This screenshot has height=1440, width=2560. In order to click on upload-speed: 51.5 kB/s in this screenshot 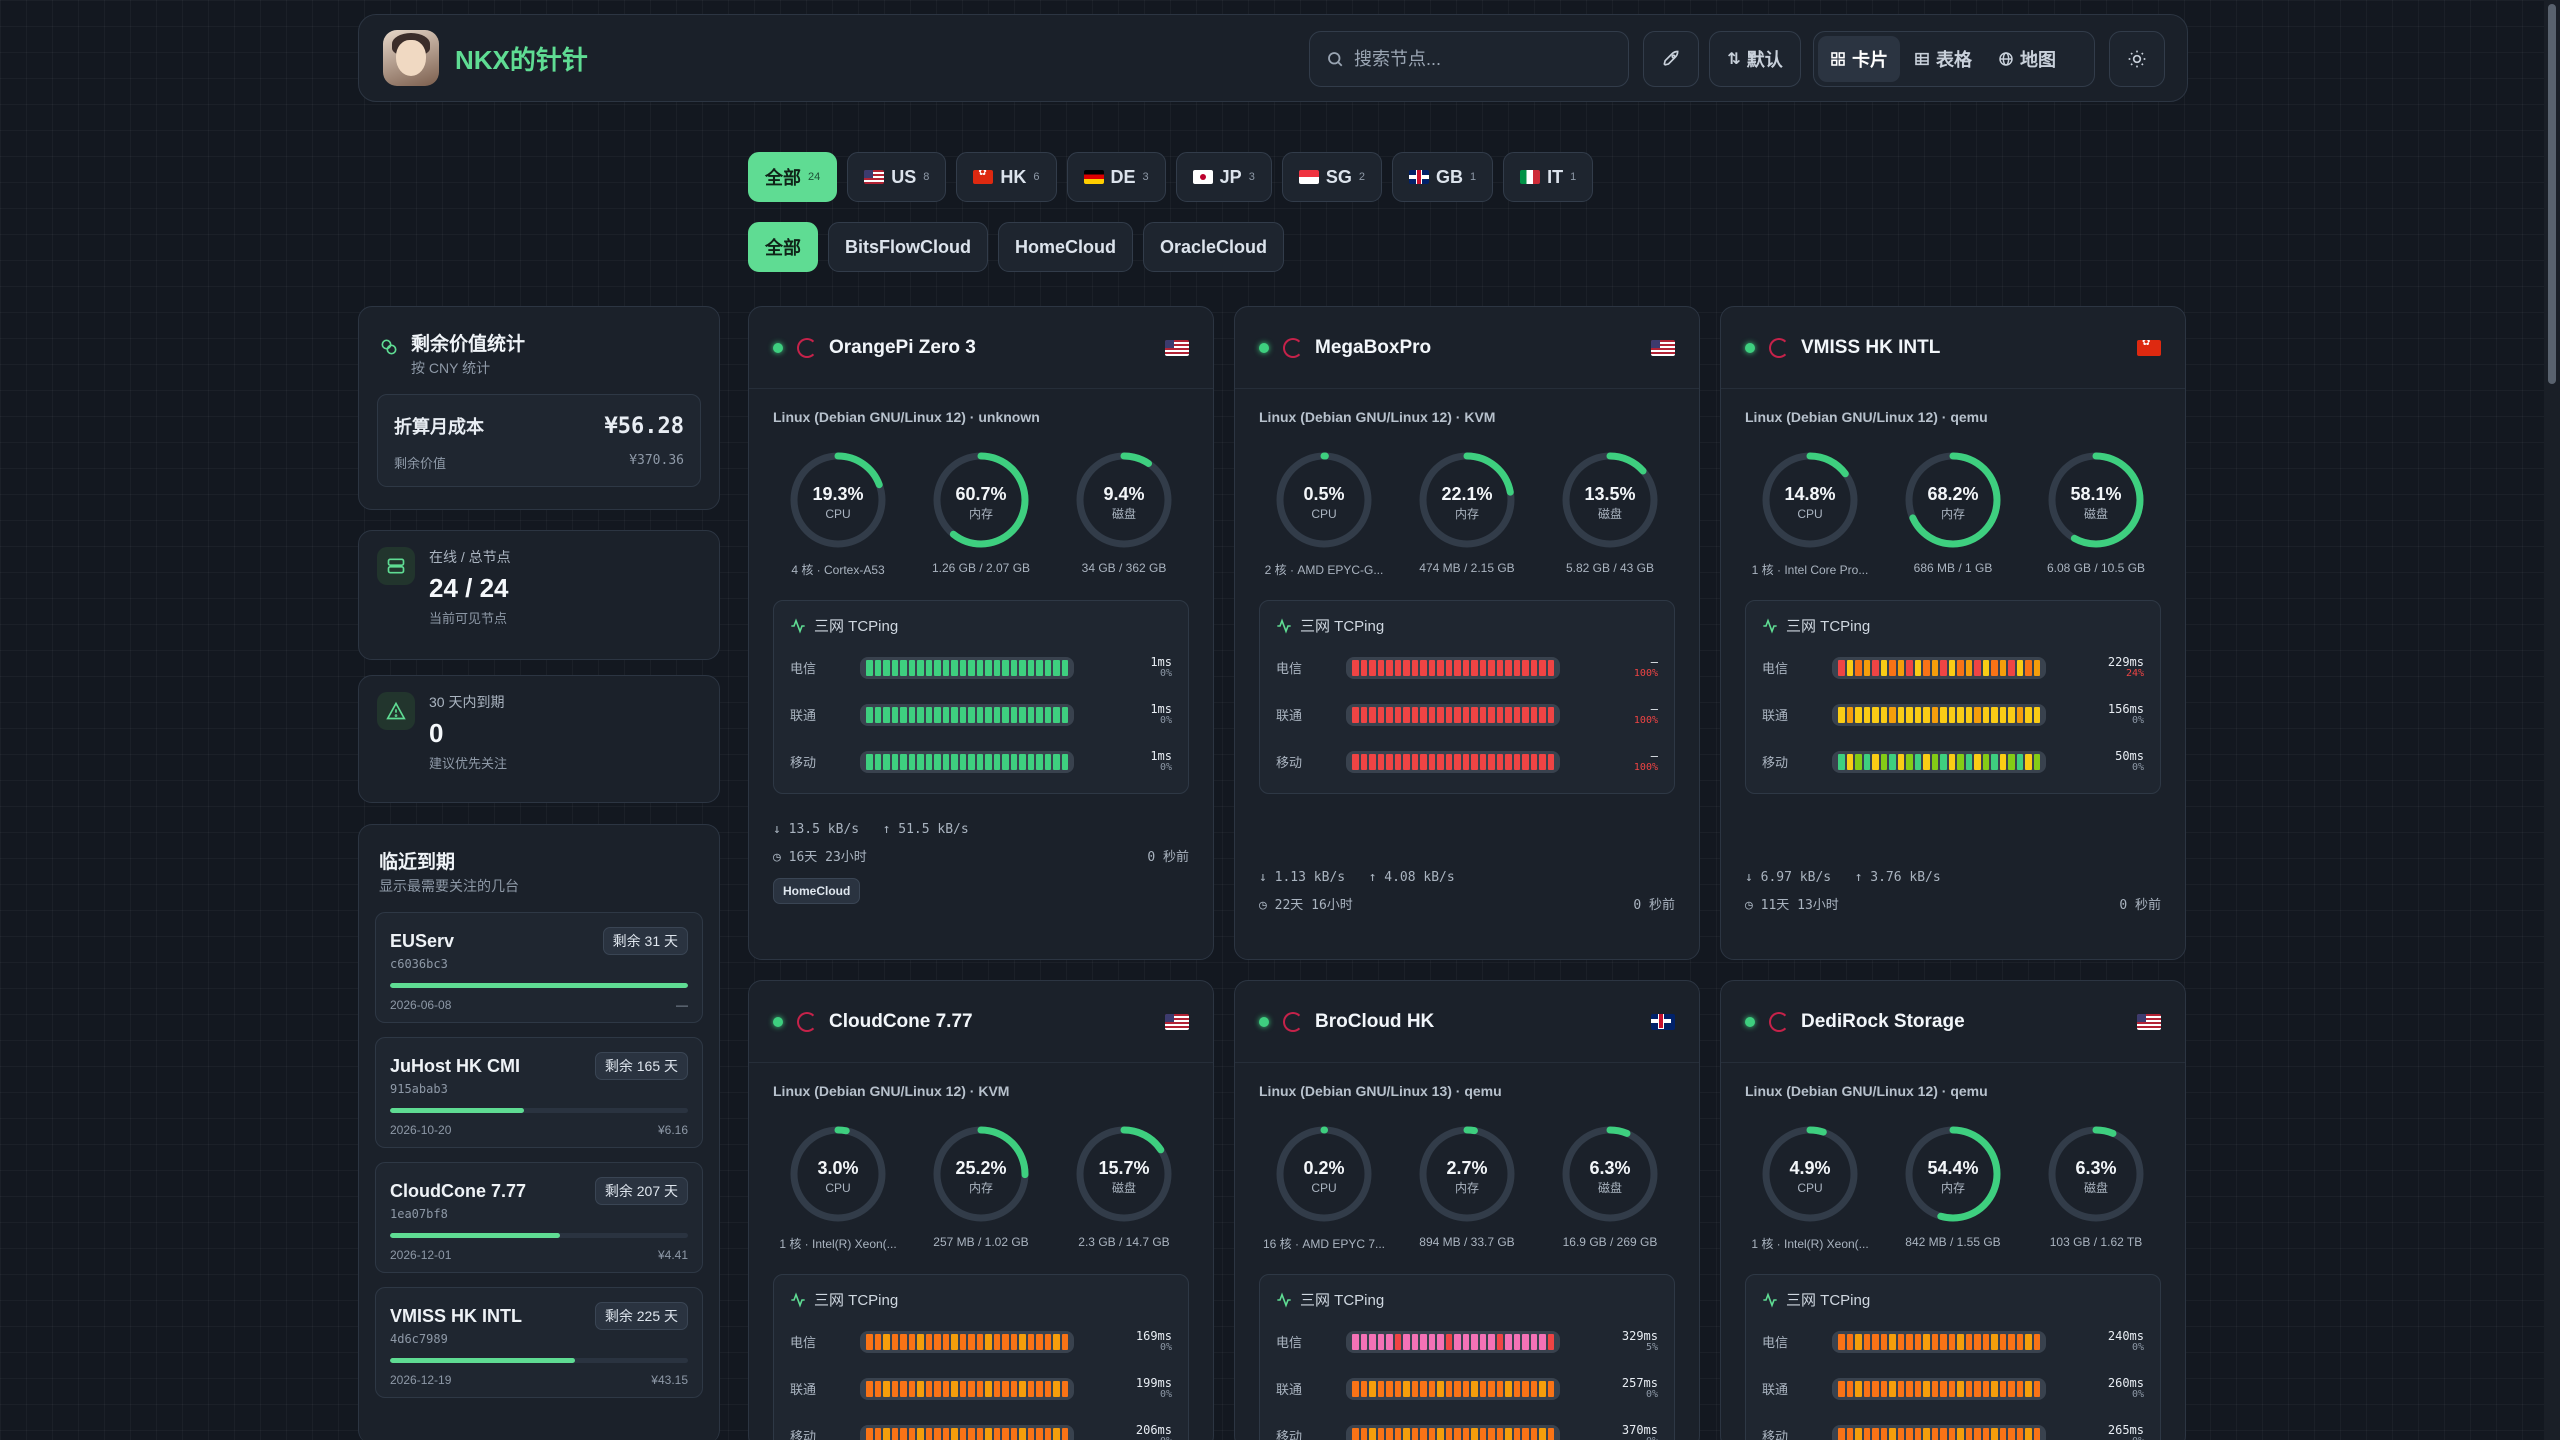, I will do `click(933, 829)`.